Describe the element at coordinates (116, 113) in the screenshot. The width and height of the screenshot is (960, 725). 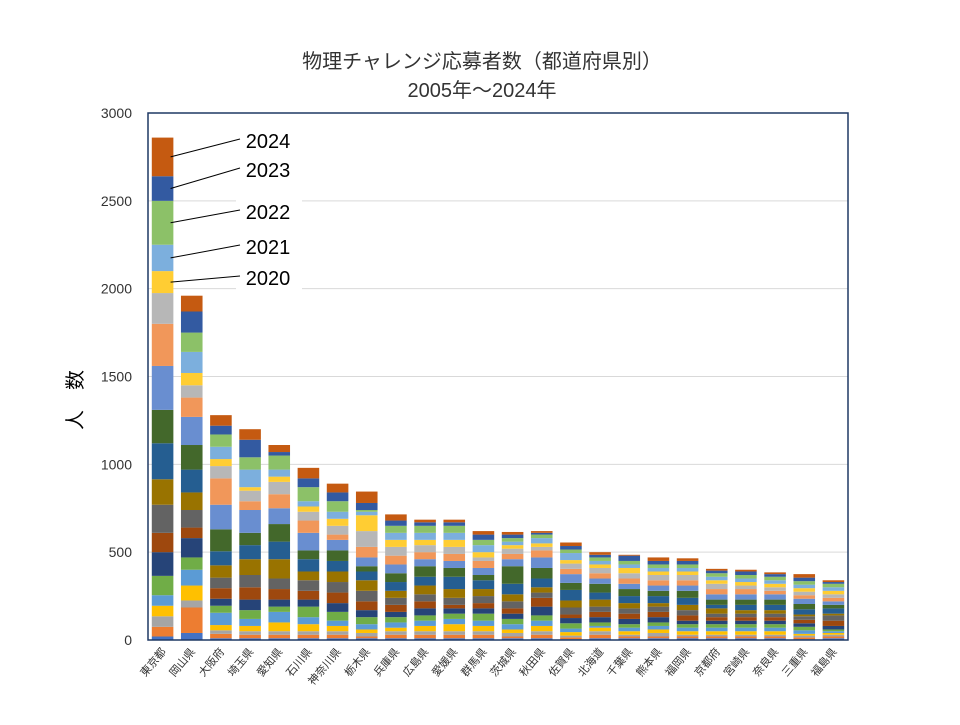
I see `y-tick-label: 3000` at that location.